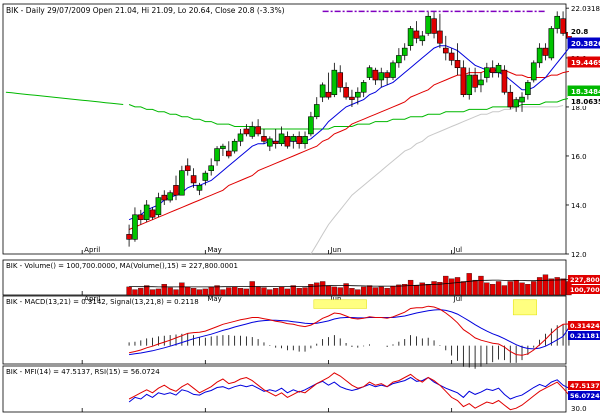 The width and height of the screenshot is (600, 420). What do you see at coordinates (585, 336) in the screenshot?
I see `signal-badge-value: 0.211815` at bounding box center [585, 336].